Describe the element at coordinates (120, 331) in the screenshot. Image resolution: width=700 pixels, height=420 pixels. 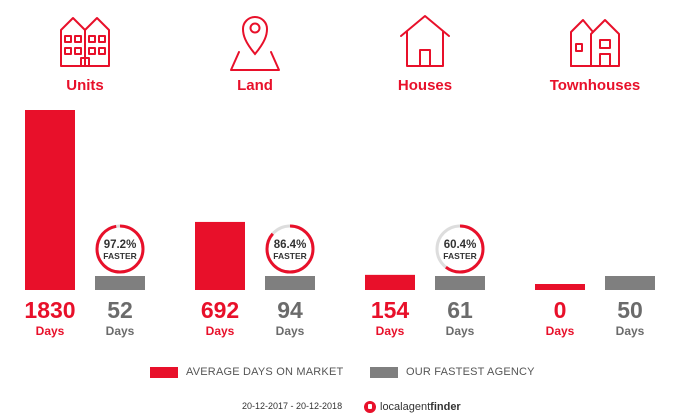
I see `unit-fastest-units: Days` at that location.